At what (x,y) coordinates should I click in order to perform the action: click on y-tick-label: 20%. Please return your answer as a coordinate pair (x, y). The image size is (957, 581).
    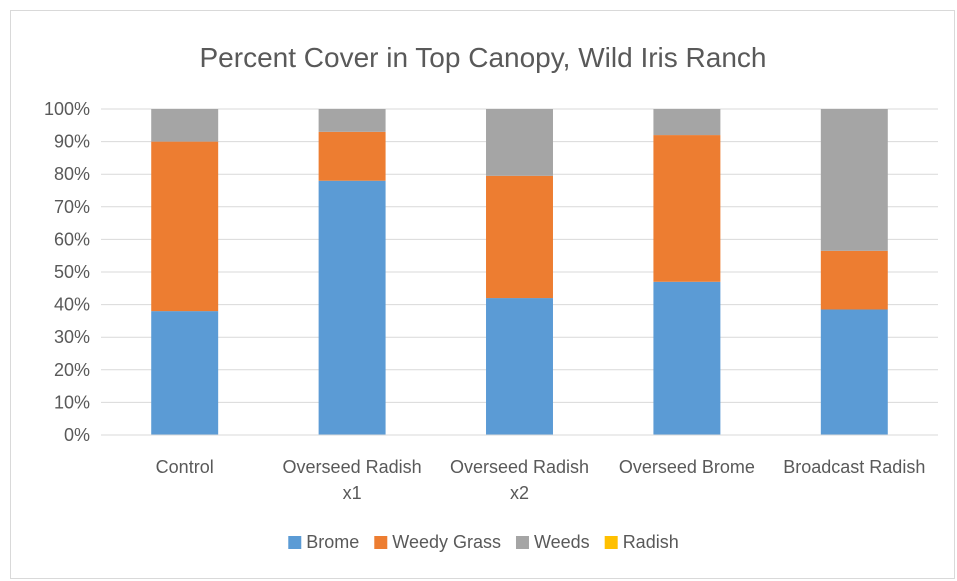
    Looking at the image, I should click on (72, 370).